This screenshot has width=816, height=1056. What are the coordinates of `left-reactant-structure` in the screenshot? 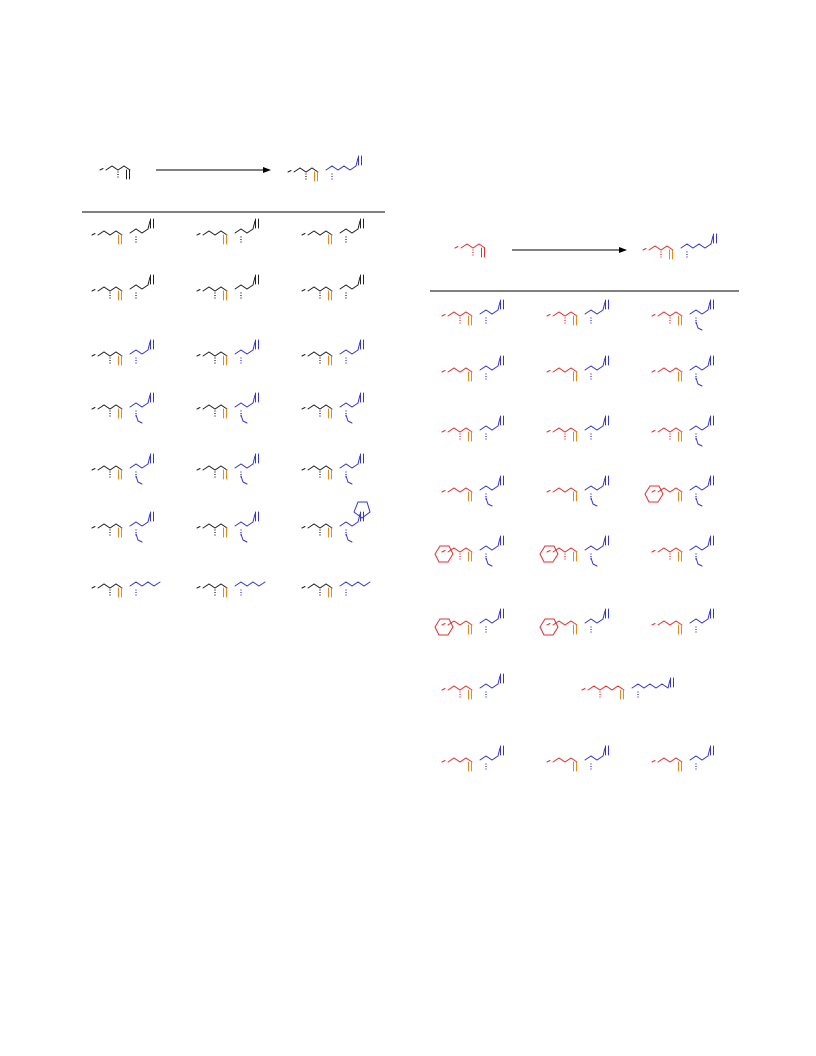 It's located at (115, 172).